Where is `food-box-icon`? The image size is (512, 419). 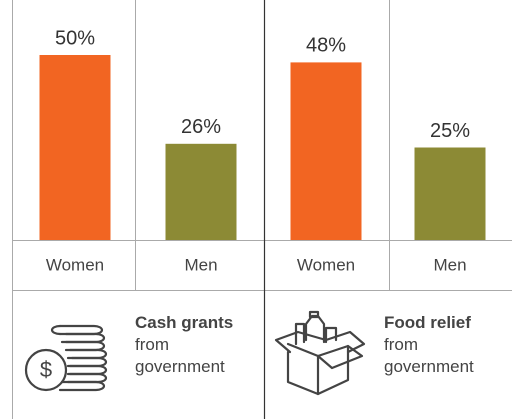 food-box-icon is located at coordinates (320, 353).